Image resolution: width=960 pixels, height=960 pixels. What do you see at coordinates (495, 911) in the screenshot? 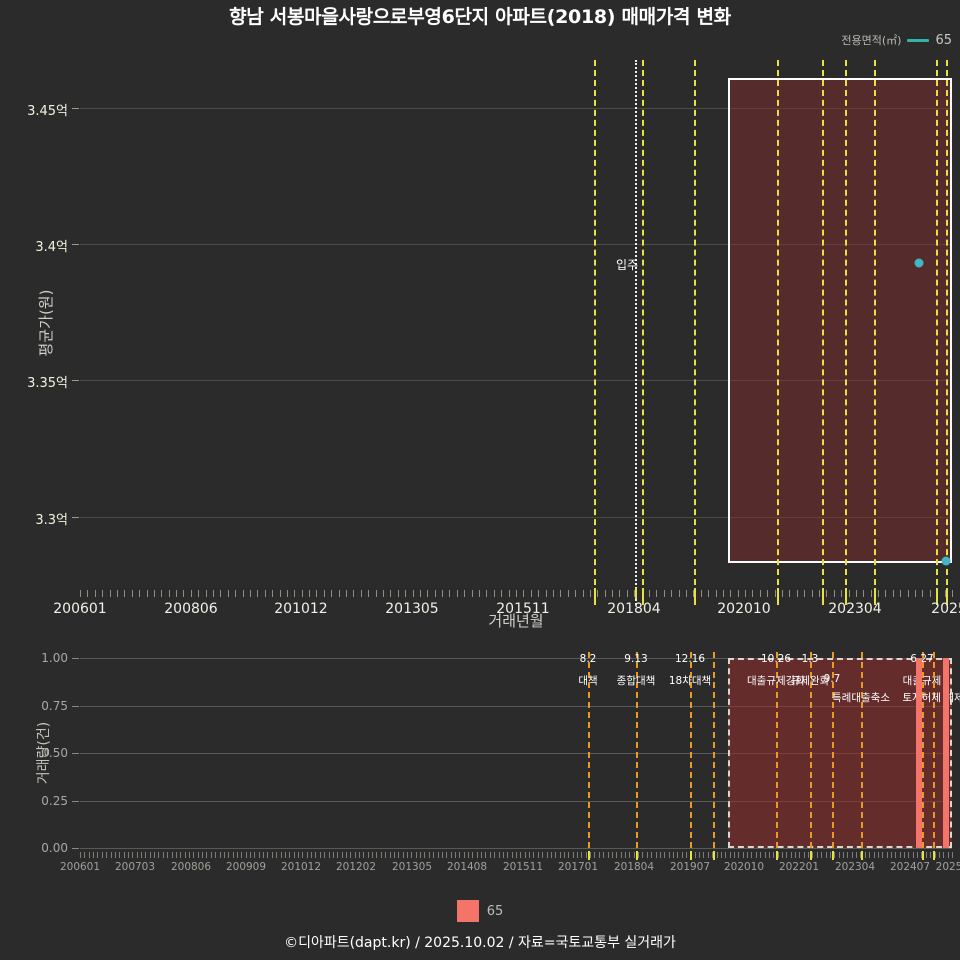
I see `legend-bottom-value: 65` at bounding box center [495, 911].